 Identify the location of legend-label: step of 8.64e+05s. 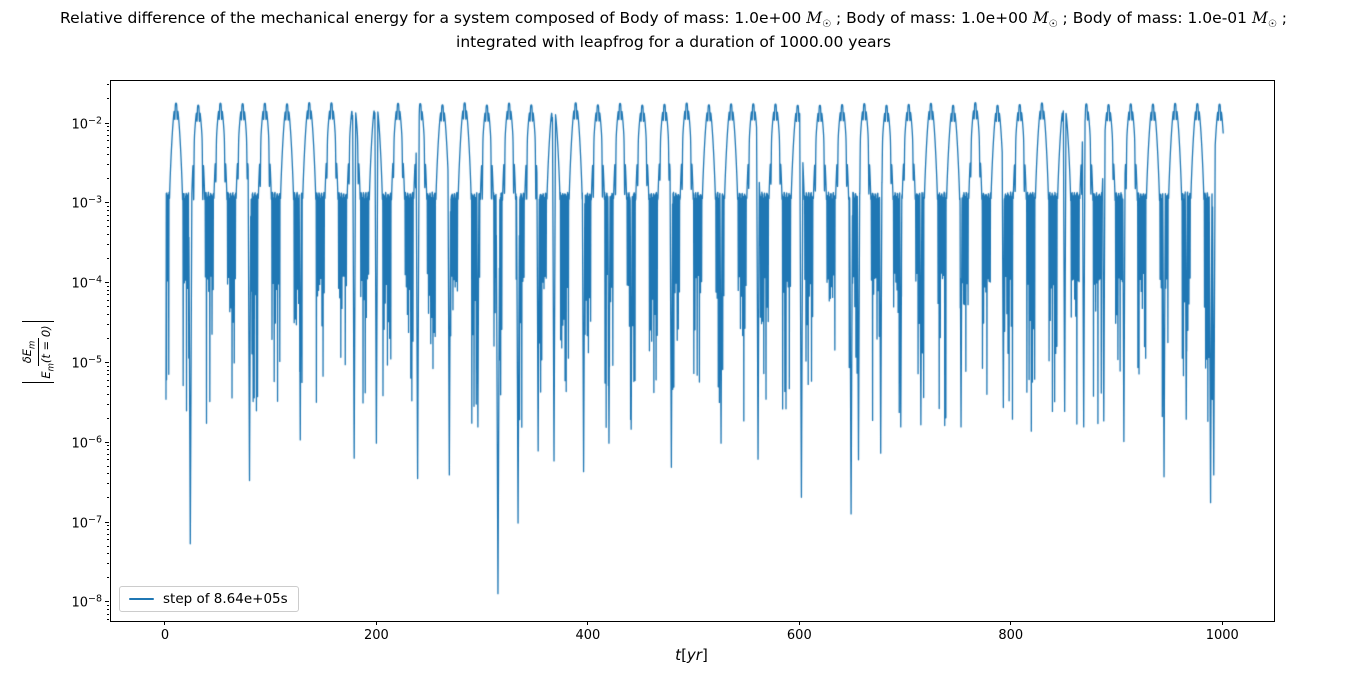
(225, 599).